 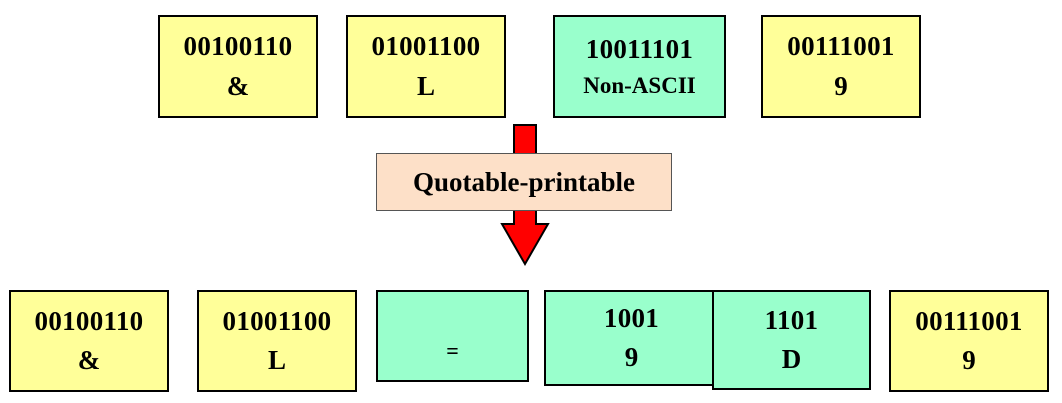 I want to click on source-byte-4: 00111001 9, so click(x=841, y=66).